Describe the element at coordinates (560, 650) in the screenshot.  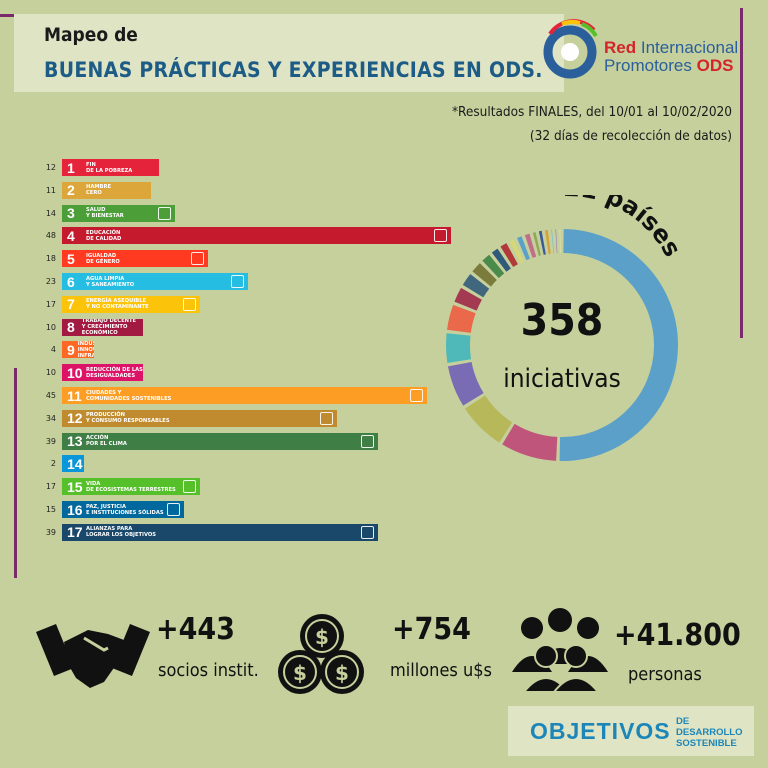
I see `group-icon` at that location.